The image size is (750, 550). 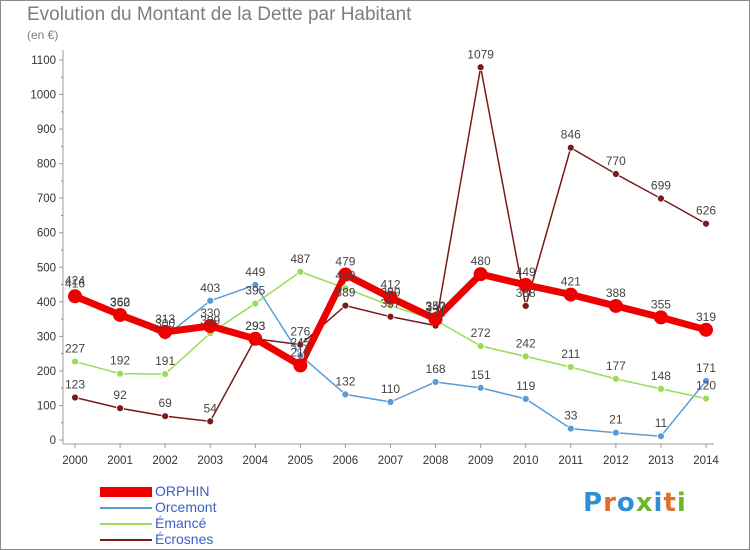 I want to click on x-tick-label: 2006, so click(x=346, y=461).